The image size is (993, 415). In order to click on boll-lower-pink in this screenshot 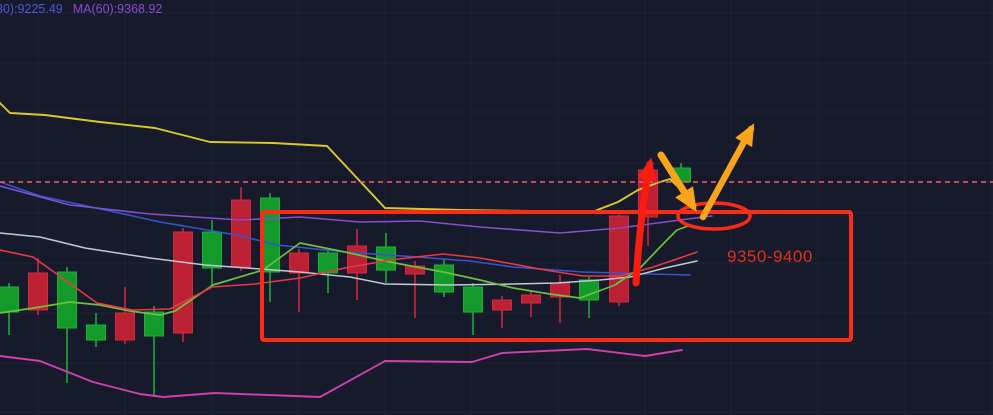, I will do `click(341, 373)`.